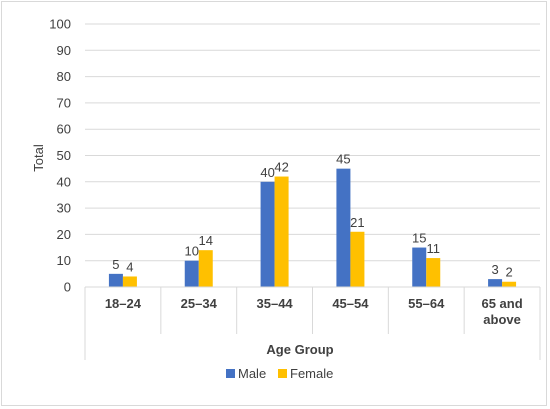  What do you see at coordinates (60, 24) in the screenshot?
I see `y-tick-label: 100` at bounding box center [60, 24].